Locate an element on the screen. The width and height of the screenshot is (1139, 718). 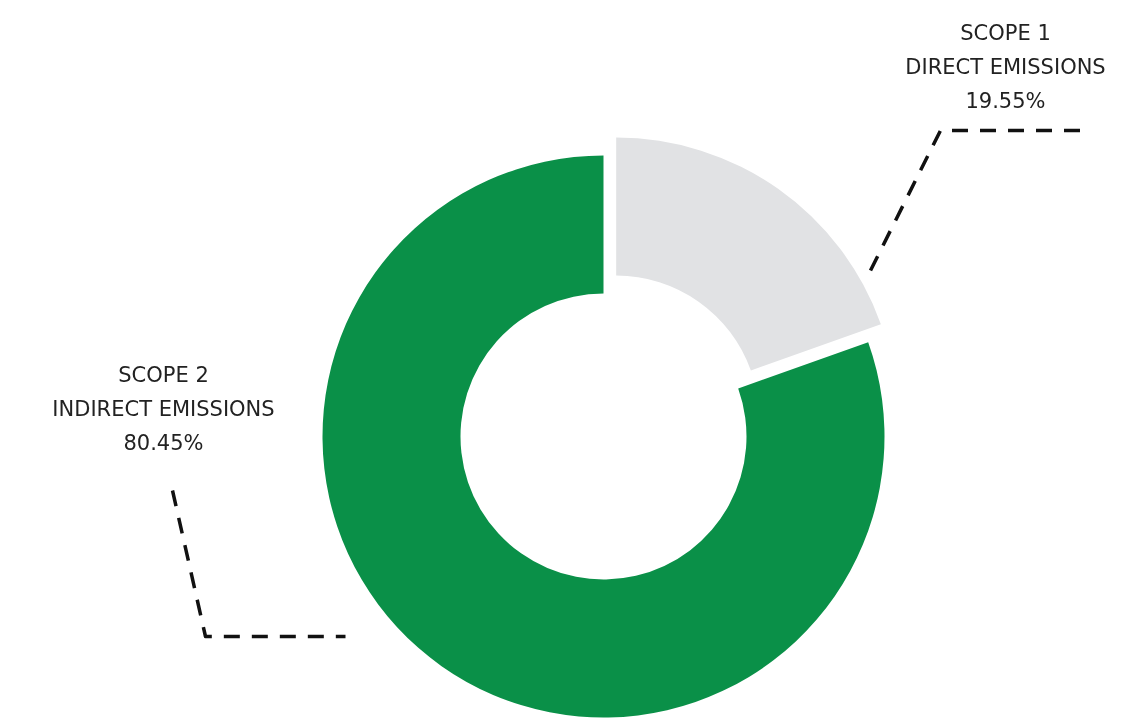
slice-label: SCOPE 1 DIRECT EMISSIONS is located at coordinates (1005, 49).